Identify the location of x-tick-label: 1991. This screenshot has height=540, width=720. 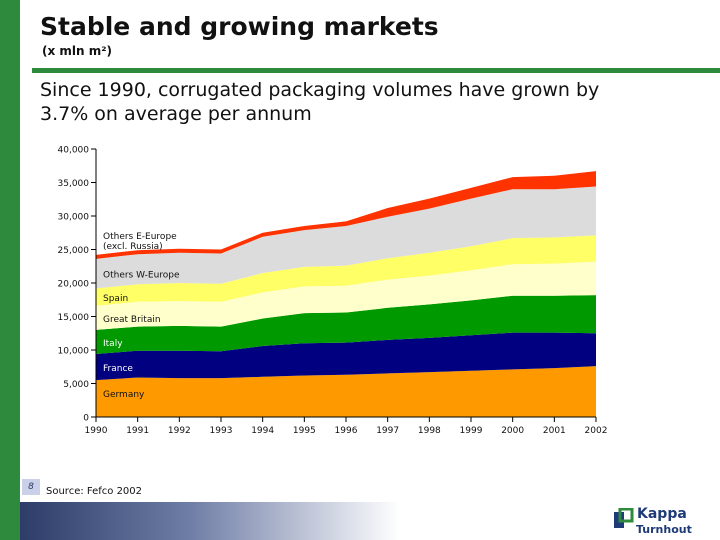
(137, 431).